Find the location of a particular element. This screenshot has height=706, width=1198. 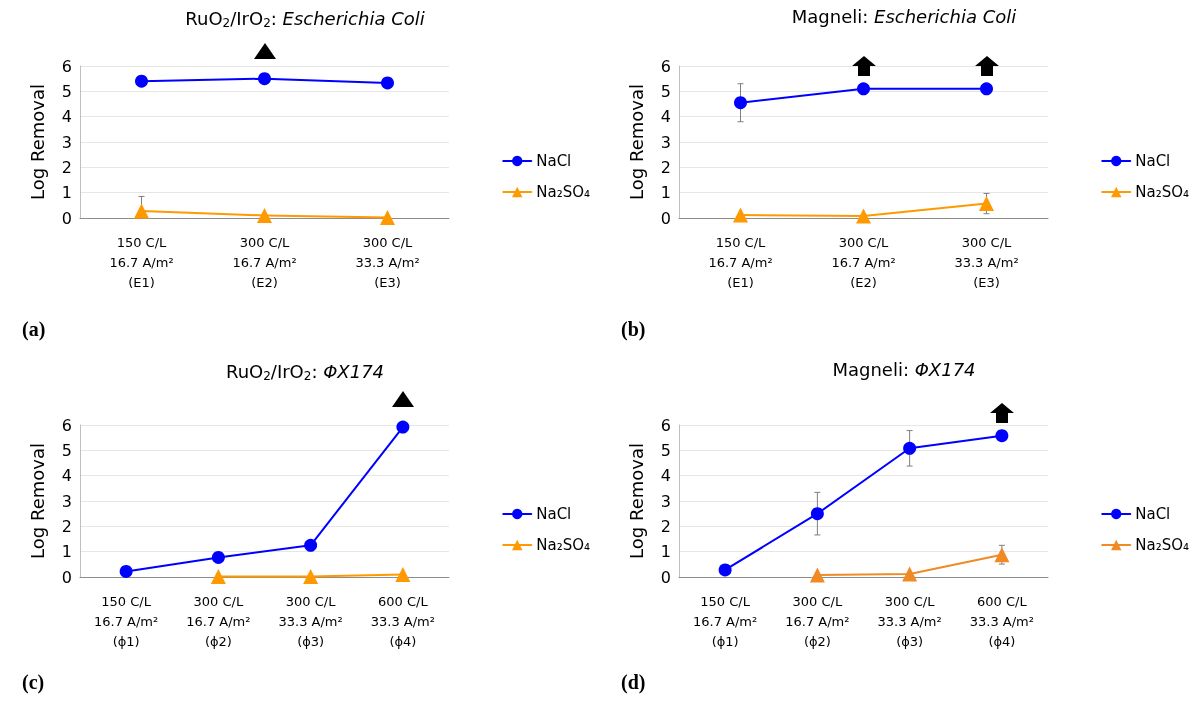

text: (d) is located at coordinates (633, 682).